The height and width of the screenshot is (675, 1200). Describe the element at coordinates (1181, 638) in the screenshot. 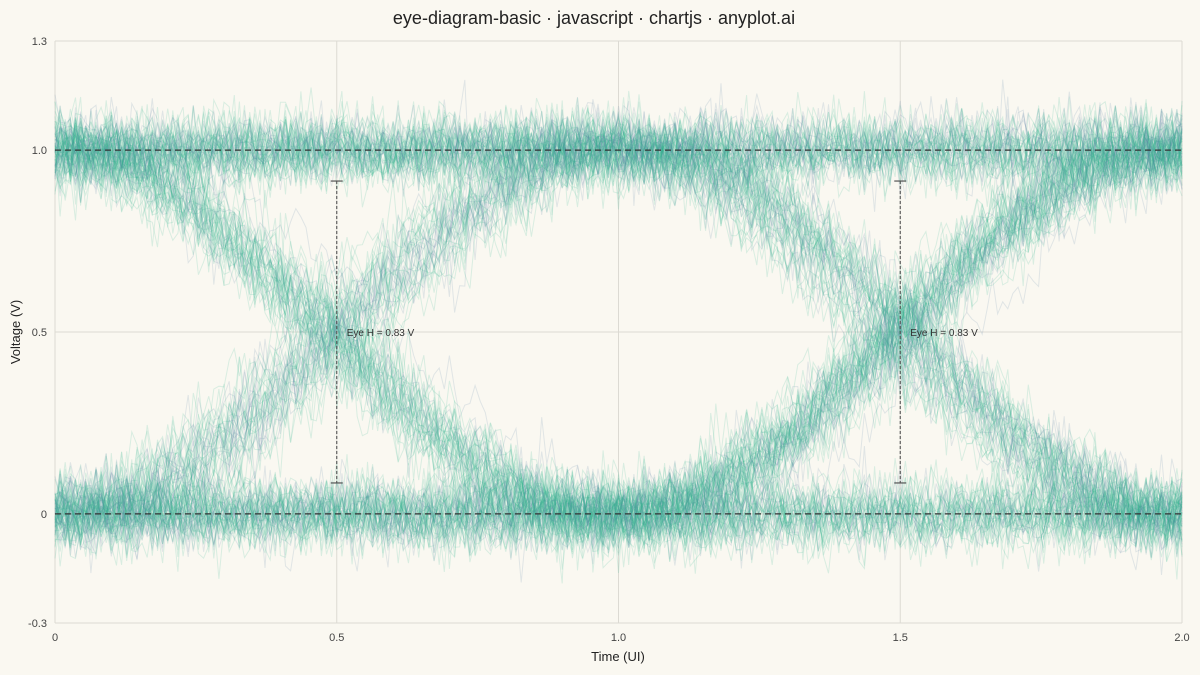

I see `x-tick-label: 2.0` at that location.